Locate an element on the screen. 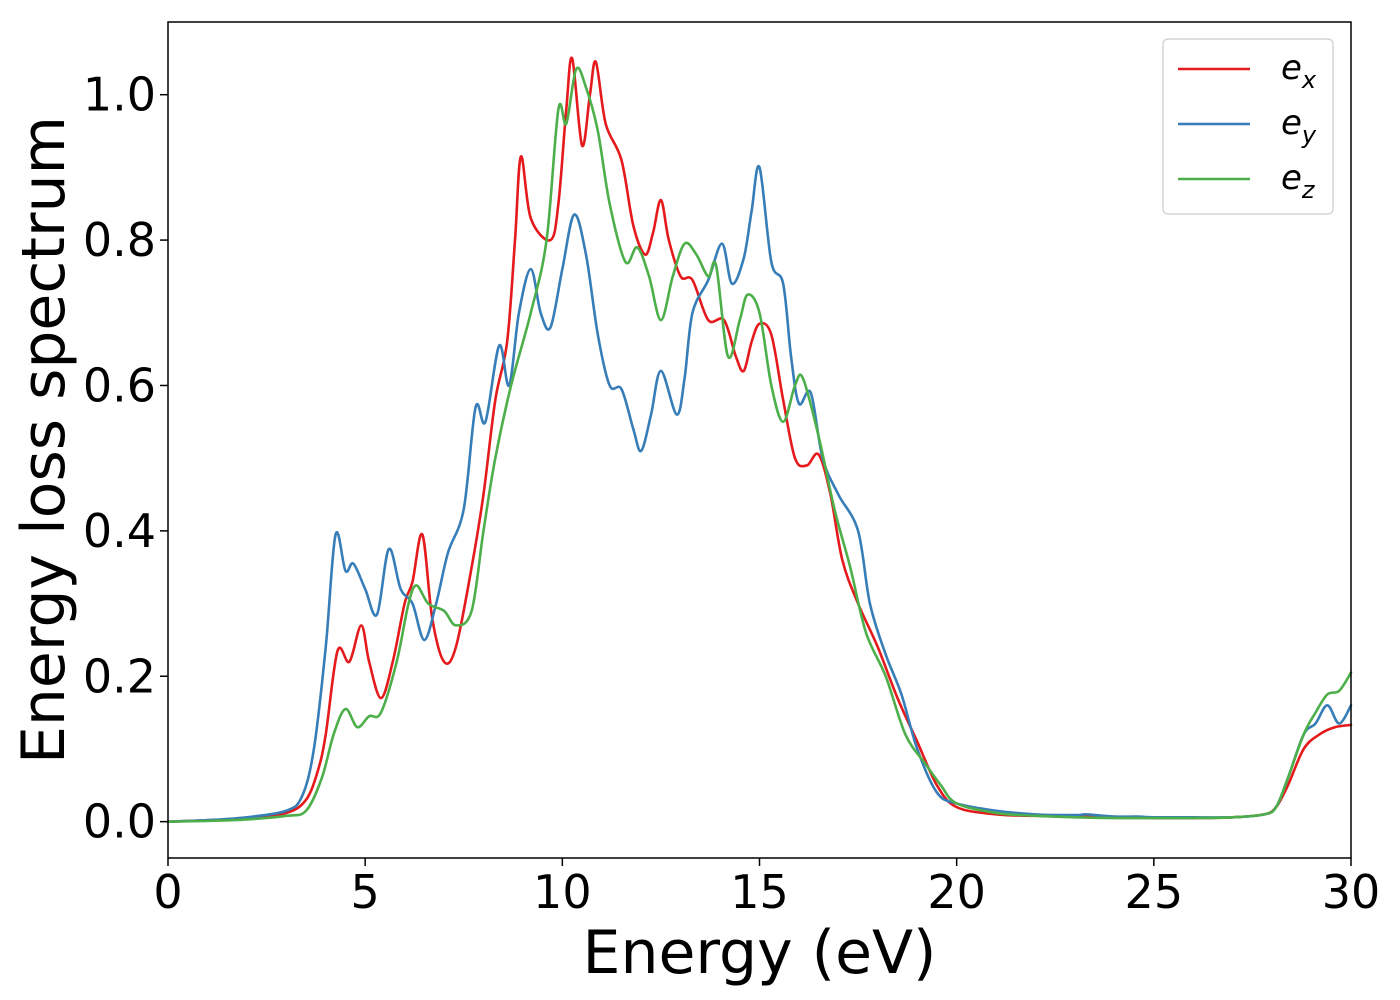  legend-label-subscript: z is located at coordinates (1308, 190).